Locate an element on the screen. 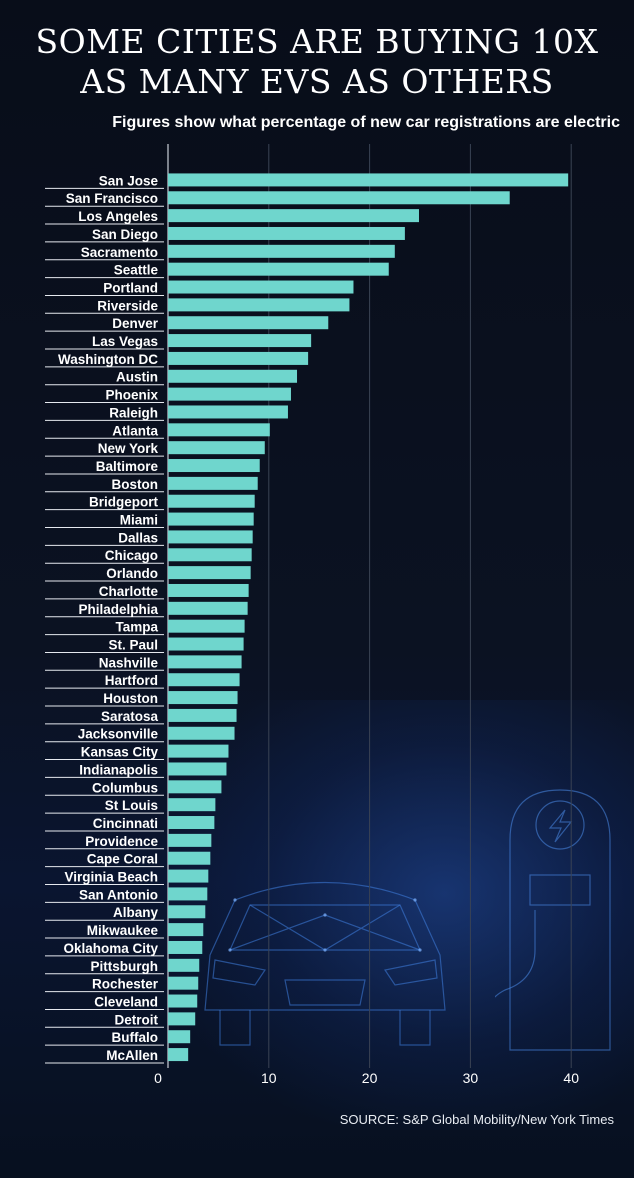  category-label: Phoenix is located at coordinates (131, 395).